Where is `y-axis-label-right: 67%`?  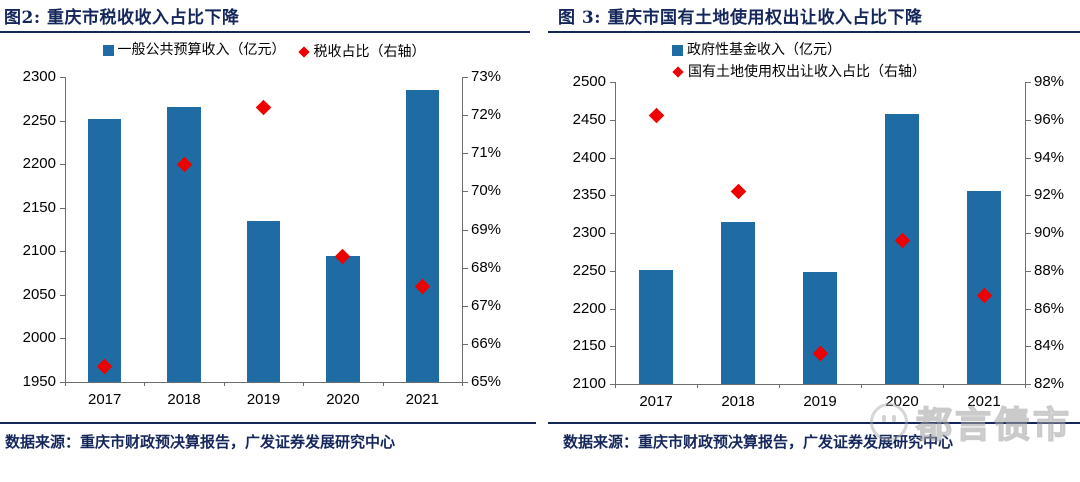
y-axis-label-right: 67% is located at coordinates (486, 305).